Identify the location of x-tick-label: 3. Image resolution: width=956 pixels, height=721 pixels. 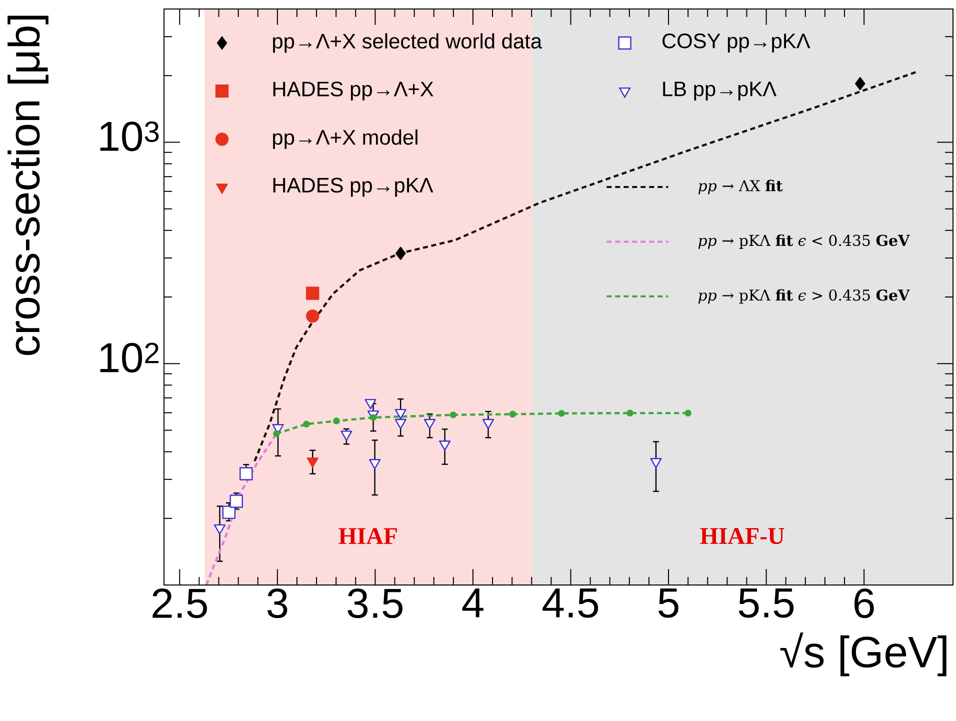
(277, 603).